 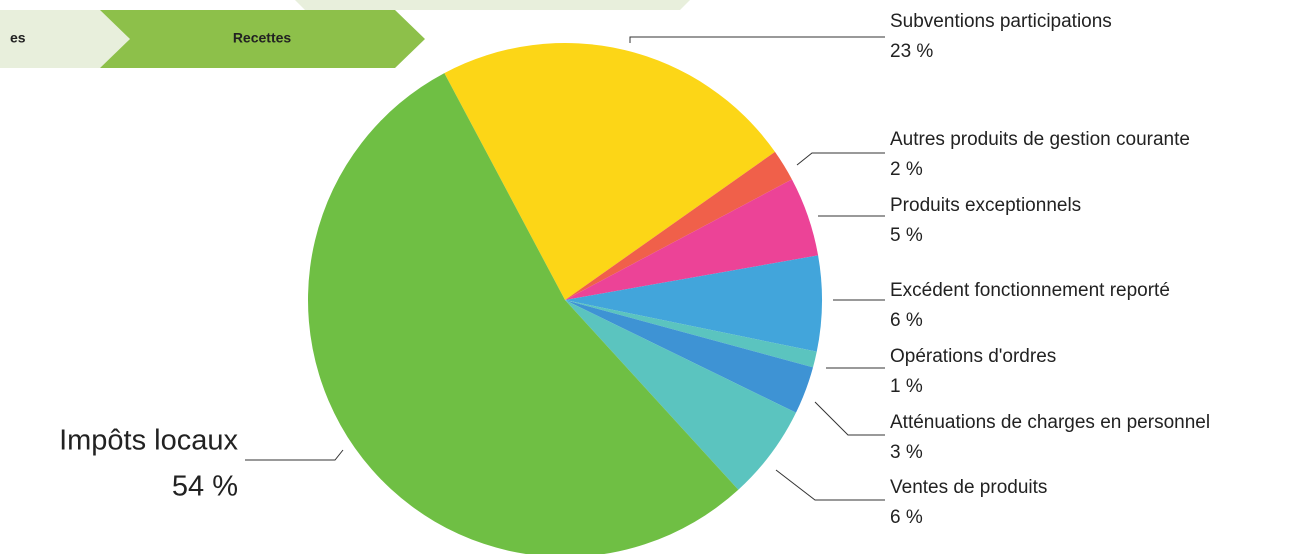 What do you see at coordinates (492, 5) in the screenshot?
I see `tab-strip` at bounding box center [492, 5].